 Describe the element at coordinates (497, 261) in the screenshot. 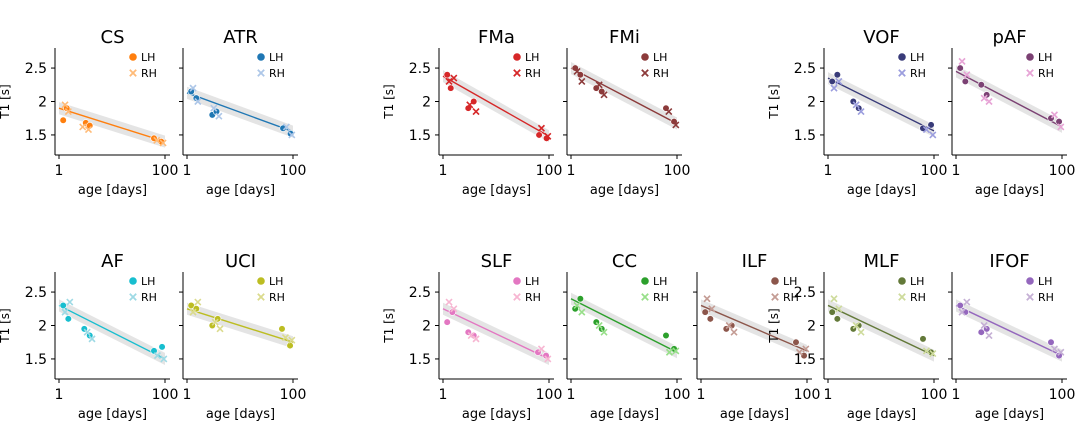

I see `panel-title: SLF` at that location.